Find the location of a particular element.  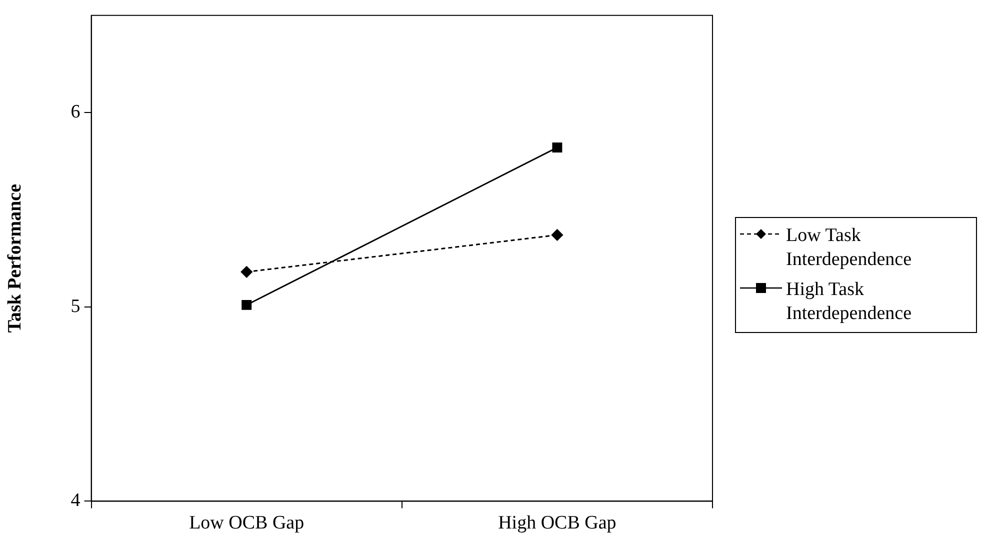

x-tick-label: Low OCB Gap is located at coordinates (246, 523).